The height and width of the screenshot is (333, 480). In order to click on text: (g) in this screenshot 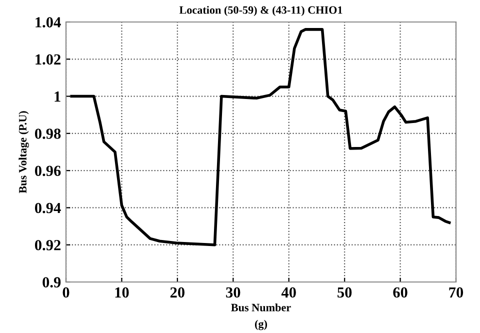, I will do `click(261, 325)`.